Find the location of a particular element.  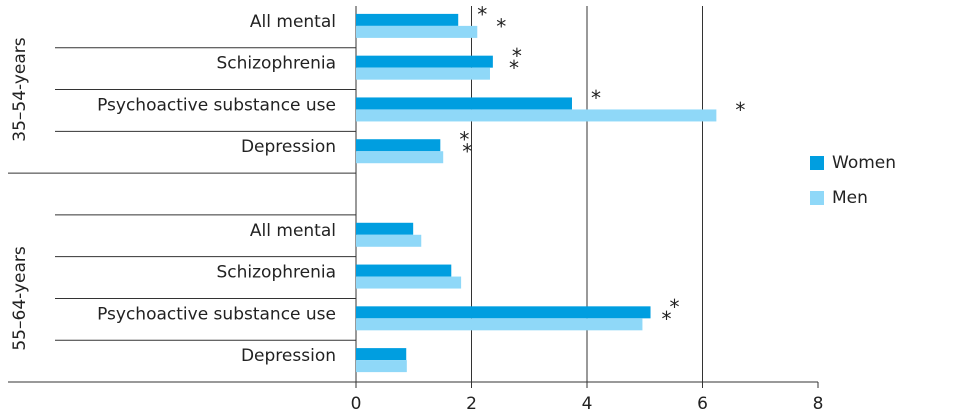

x-tick-label: 2 is located at coordinates (471, 404).